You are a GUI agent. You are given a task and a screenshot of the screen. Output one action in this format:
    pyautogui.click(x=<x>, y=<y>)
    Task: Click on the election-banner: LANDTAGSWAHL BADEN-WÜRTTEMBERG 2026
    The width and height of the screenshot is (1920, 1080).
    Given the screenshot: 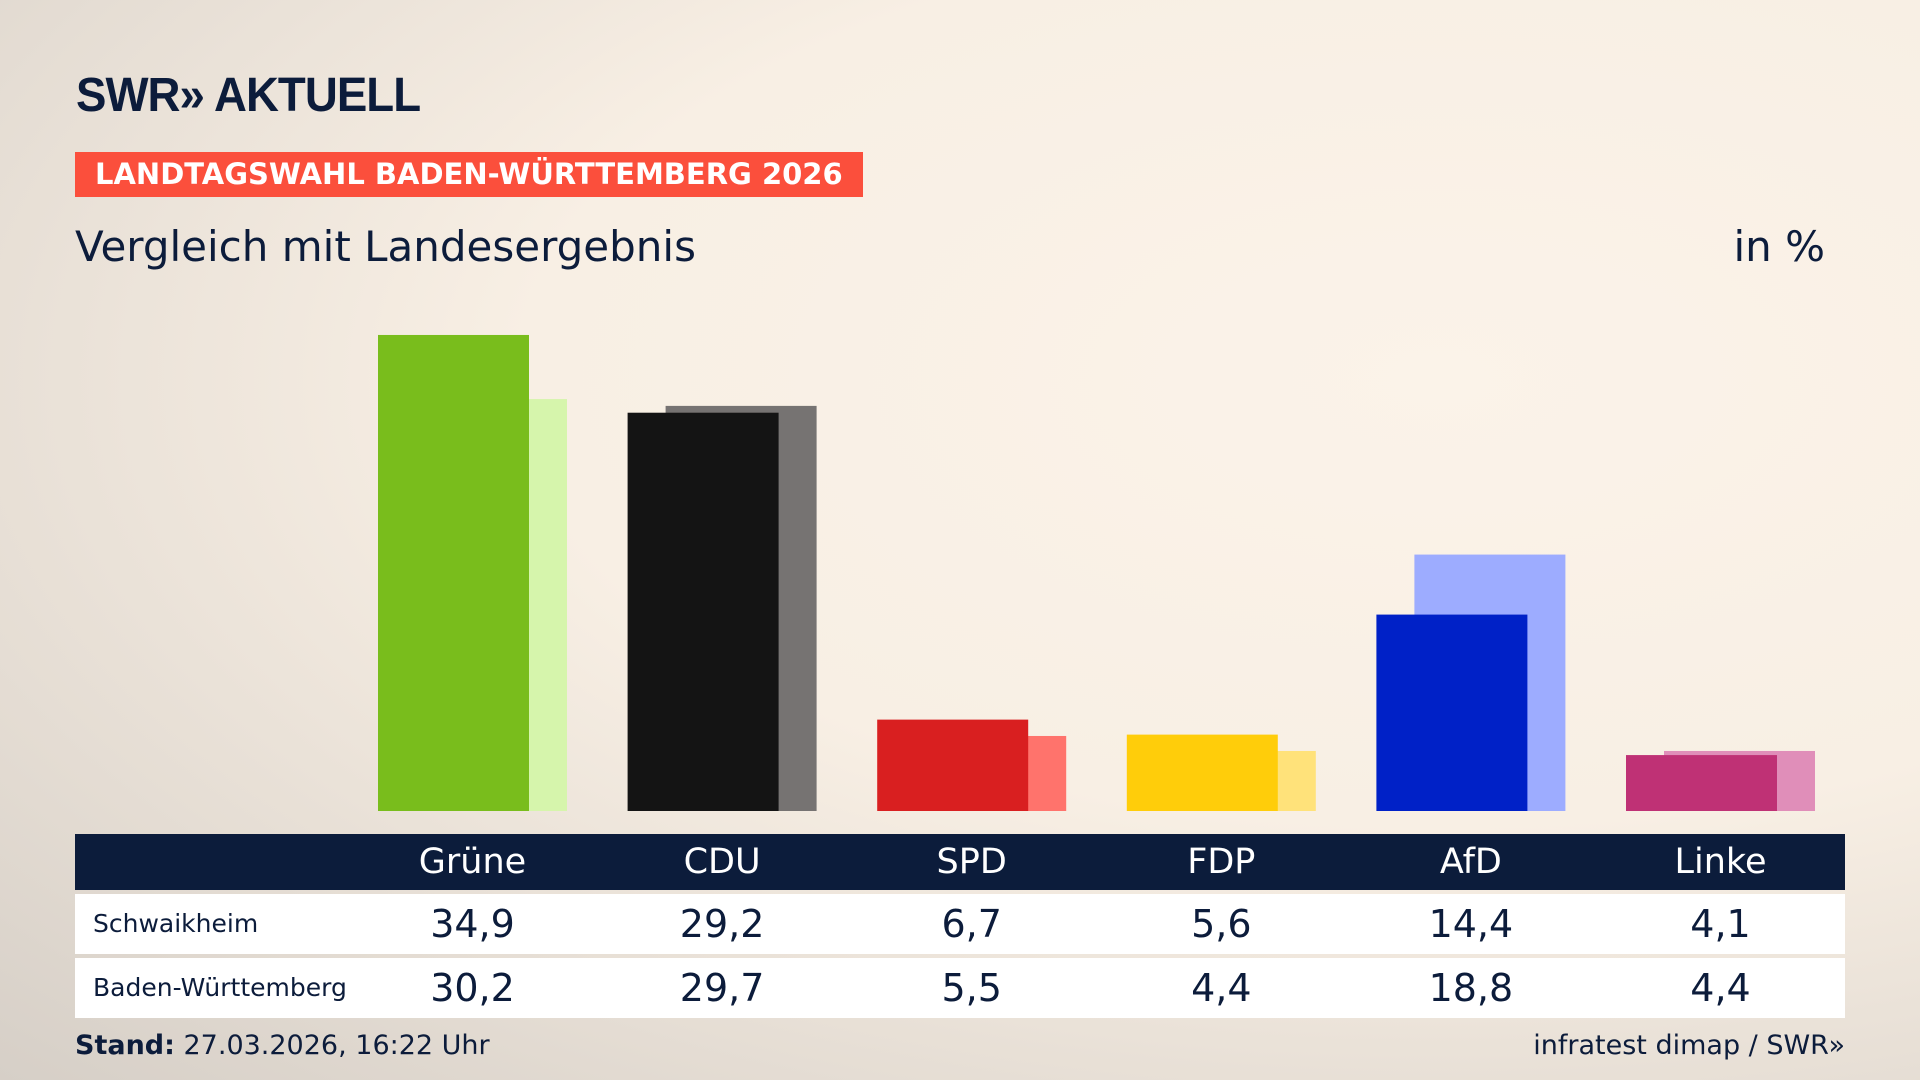 What is the action you would take?
    pyautogui.click(x=469, y=174)
    